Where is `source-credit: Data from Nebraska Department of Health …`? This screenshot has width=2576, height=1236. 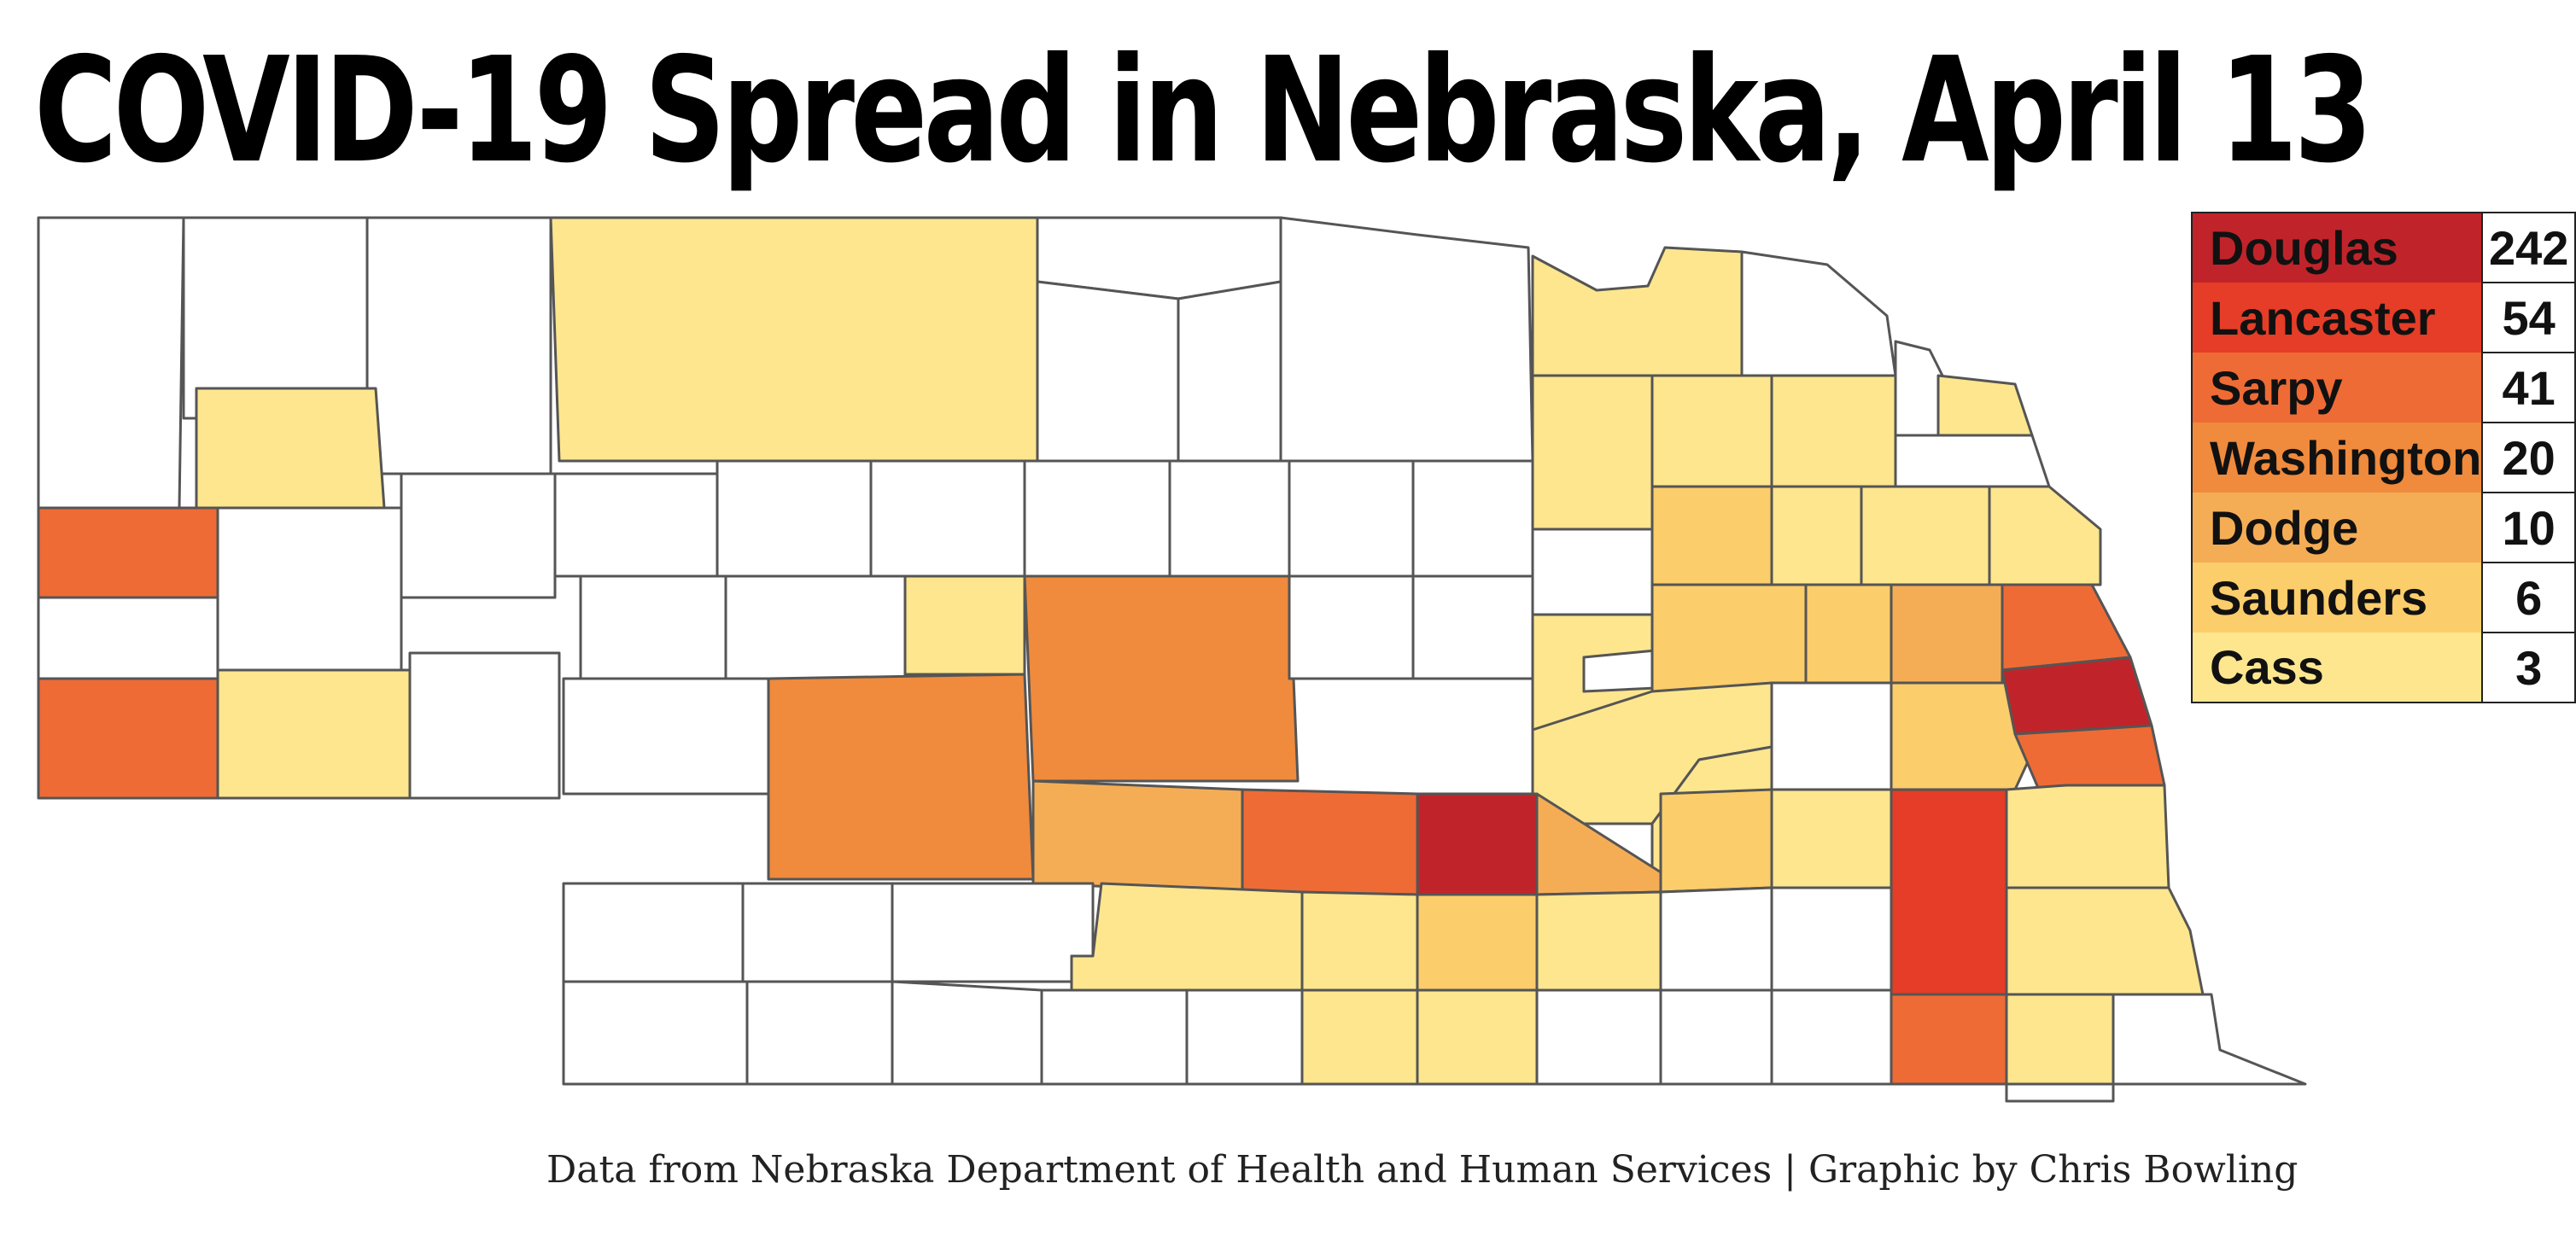
source-credit: Data from Nebraska Department of Health … is located at coordinates (1422, 1170).